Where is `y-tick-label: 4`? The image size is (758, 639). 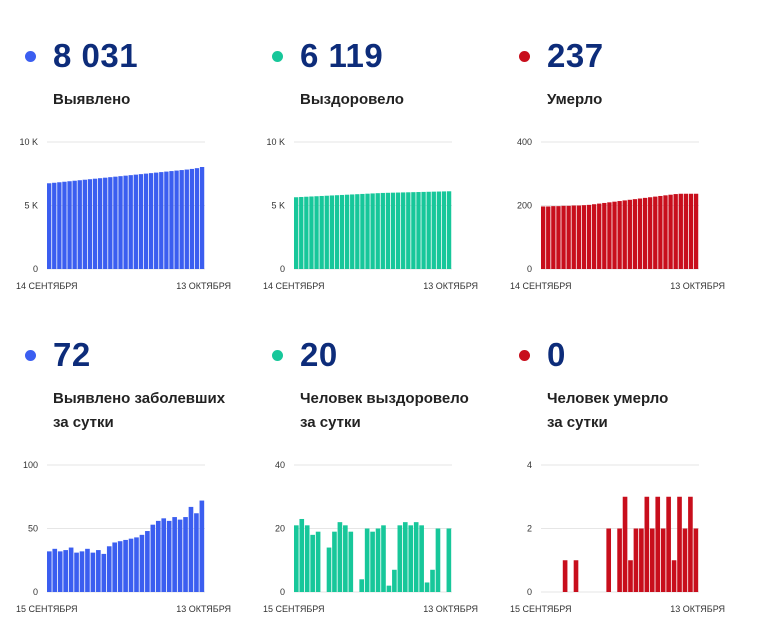
y-tick-label: 4 is located at coordinates (529, 465).